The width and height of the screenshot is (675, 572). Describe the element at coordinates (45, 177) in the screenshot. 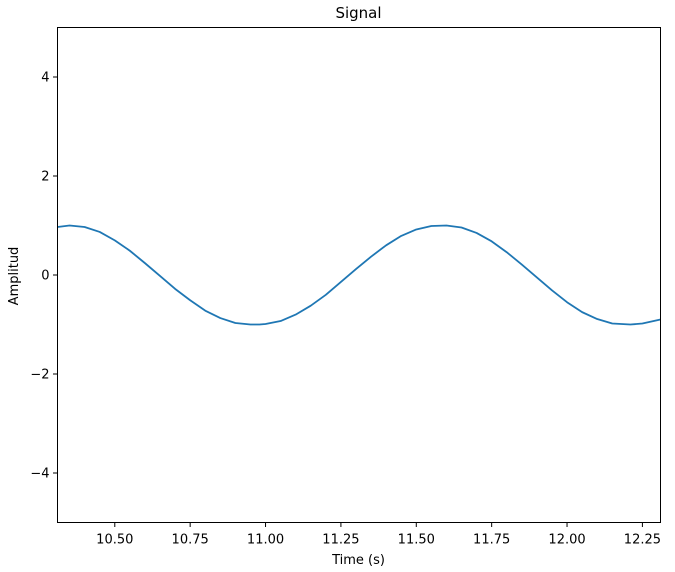

I see `y-tick-label: 2` at that location.